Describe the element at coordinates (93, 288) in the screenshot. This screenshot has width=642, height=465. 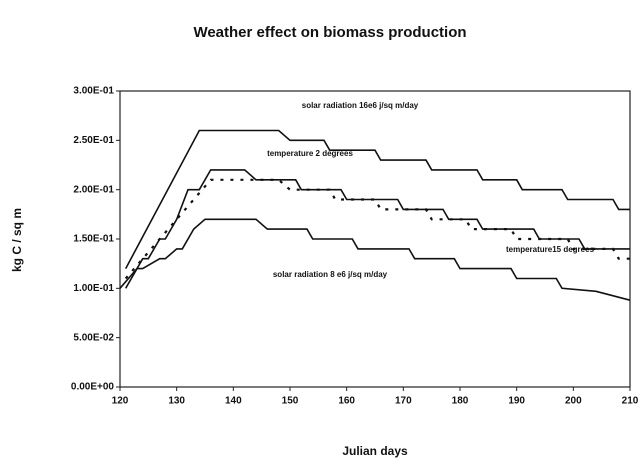
I see `y-tick-label: 1.00E-01` at that location.